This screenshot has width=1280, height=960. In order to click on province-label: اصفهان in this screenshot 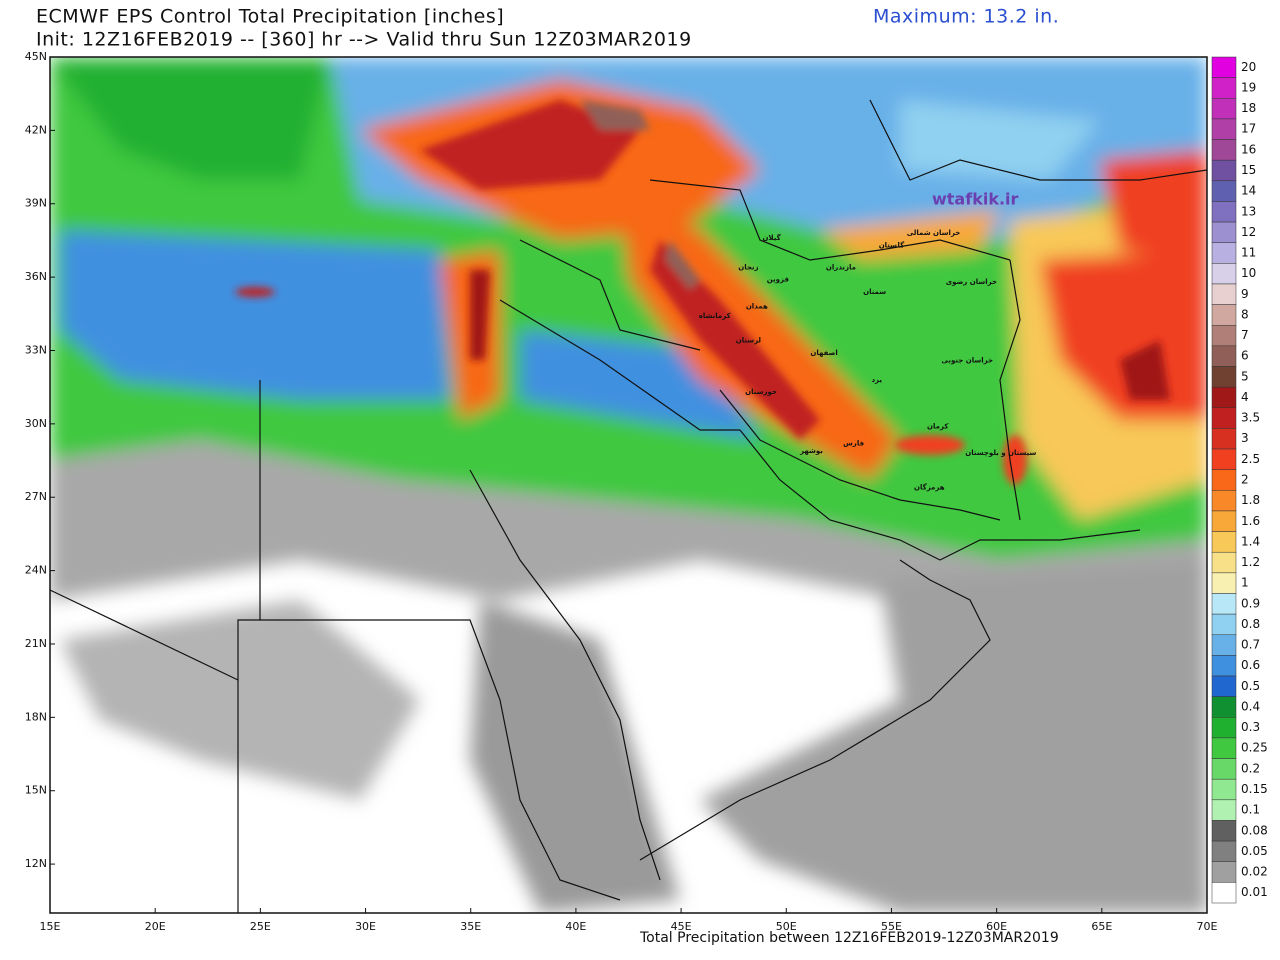, I will do `click(823, 353)`.